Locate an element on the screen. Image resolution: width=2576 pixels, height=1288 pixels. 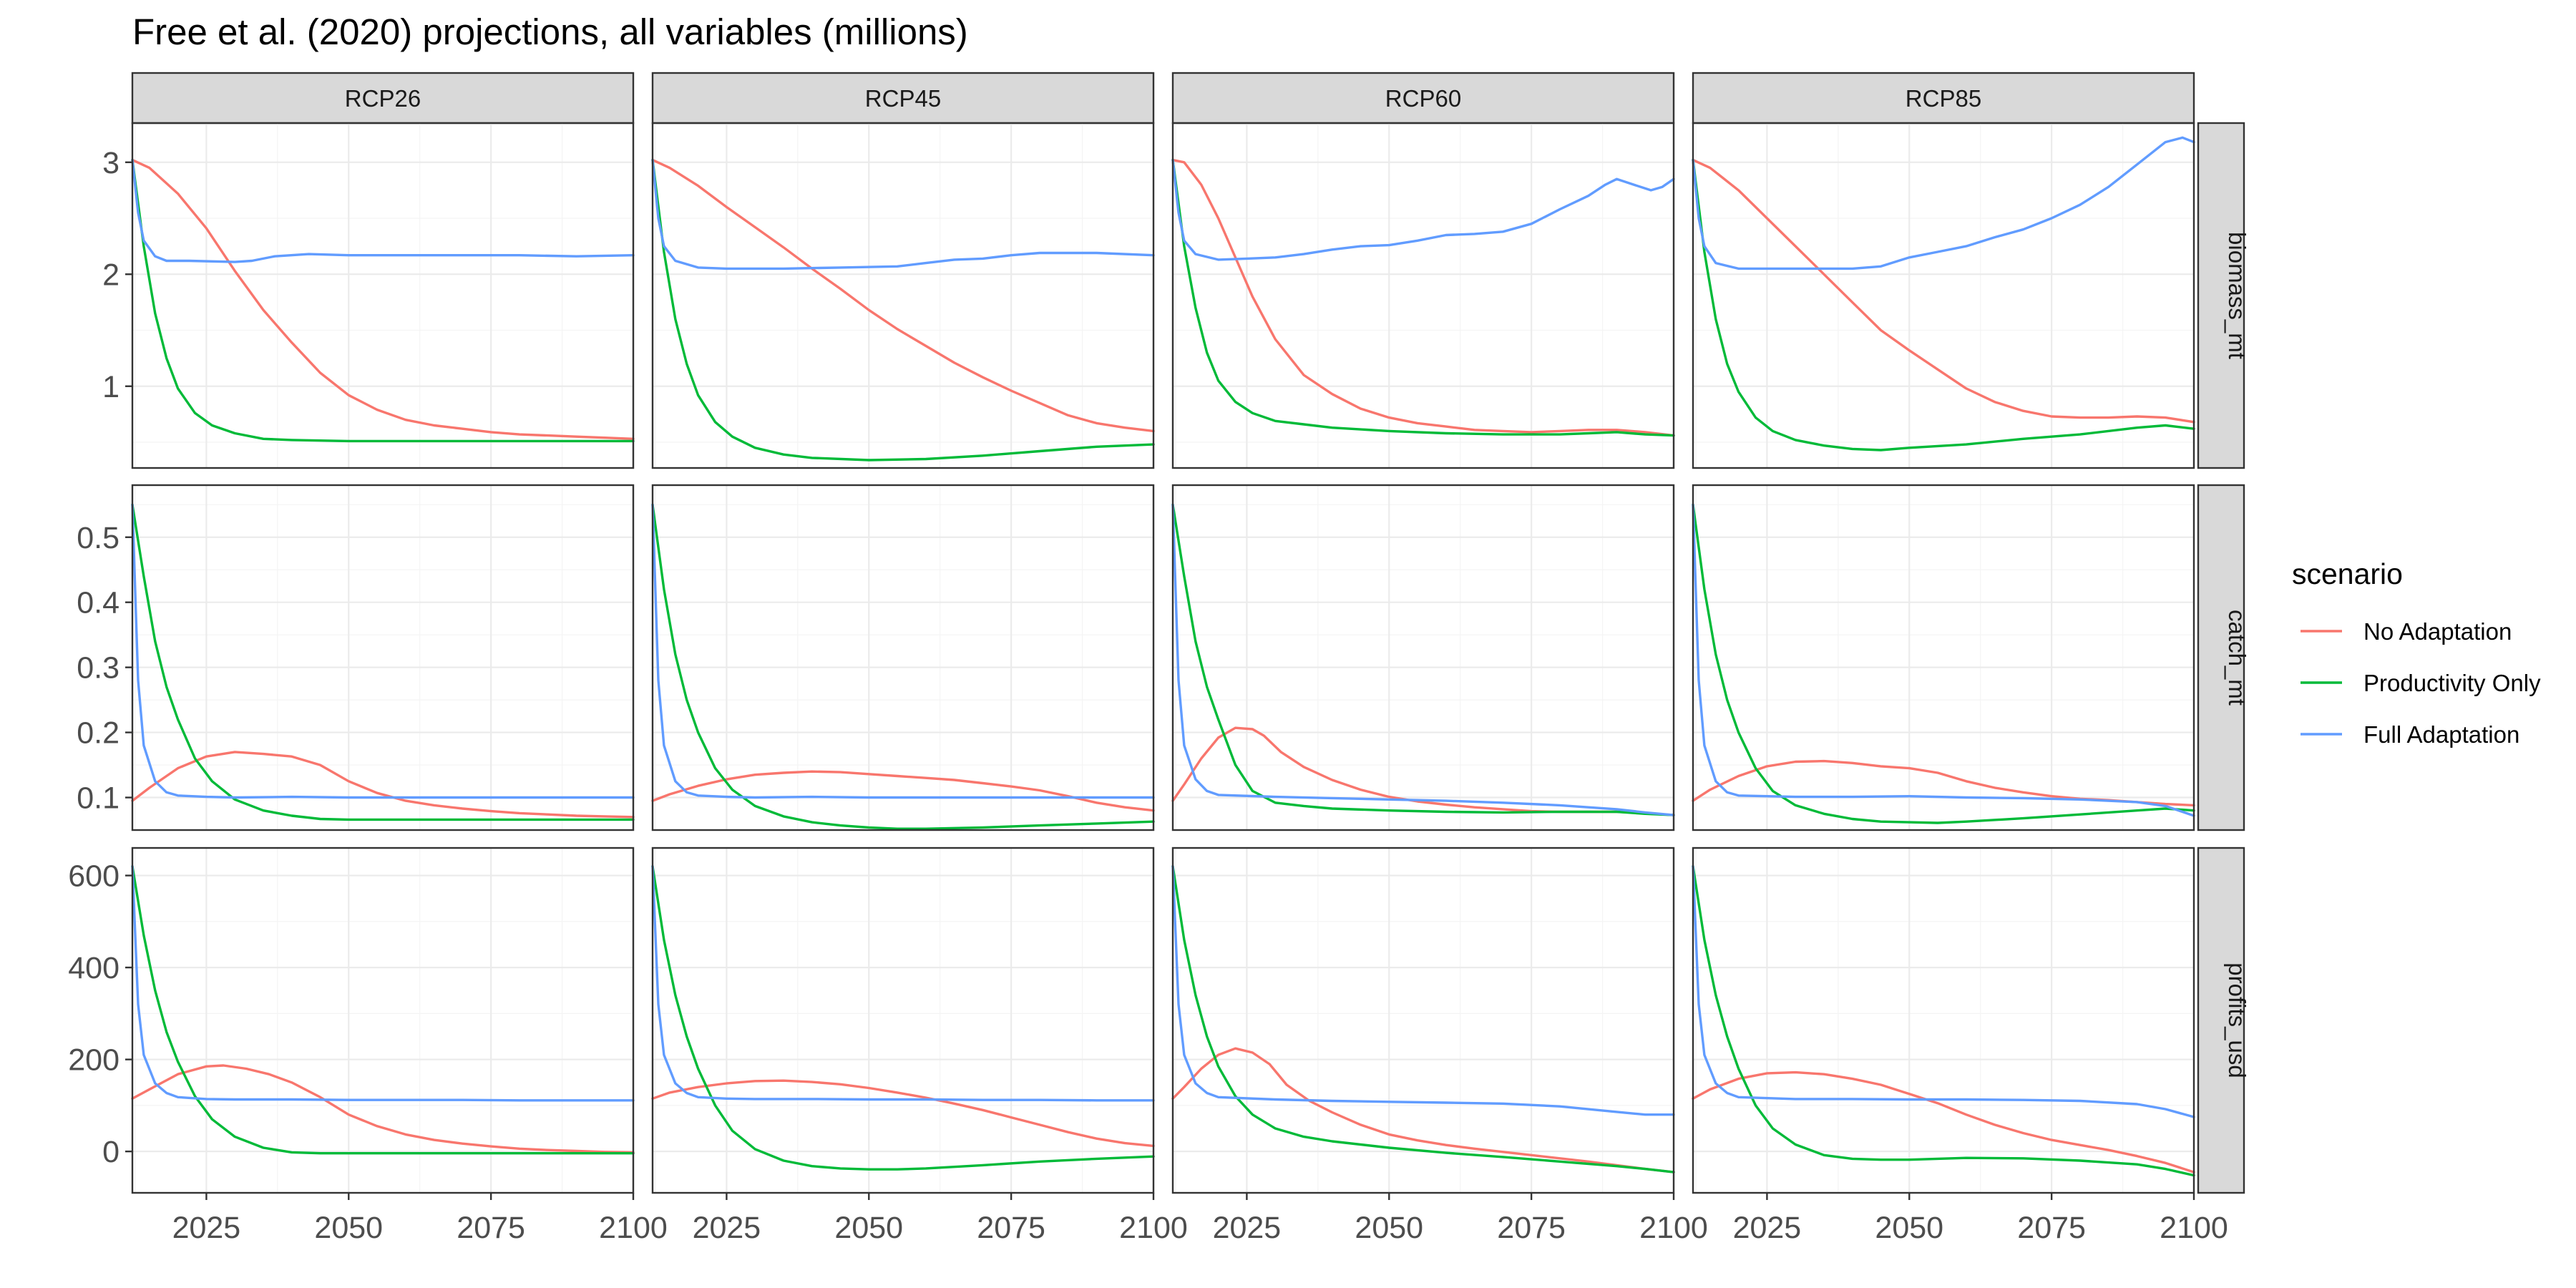
y-tick-label: 600 is located at coordinates (93, 876).